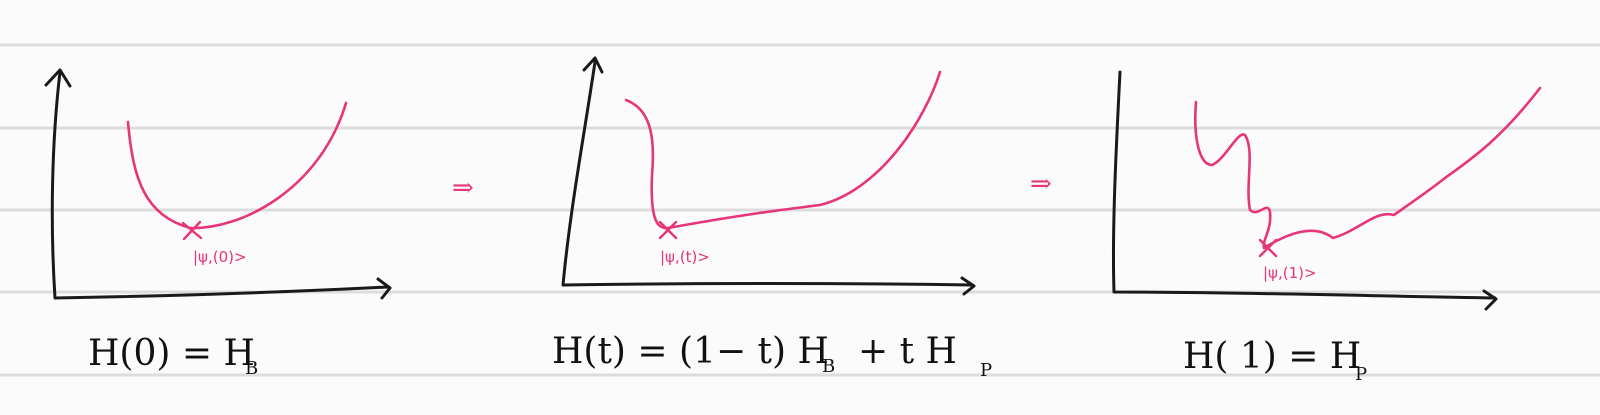 This screenshot has height=415, width=1600. I want to click on panel-3-equation-subscript: P, so click(1361, 374).